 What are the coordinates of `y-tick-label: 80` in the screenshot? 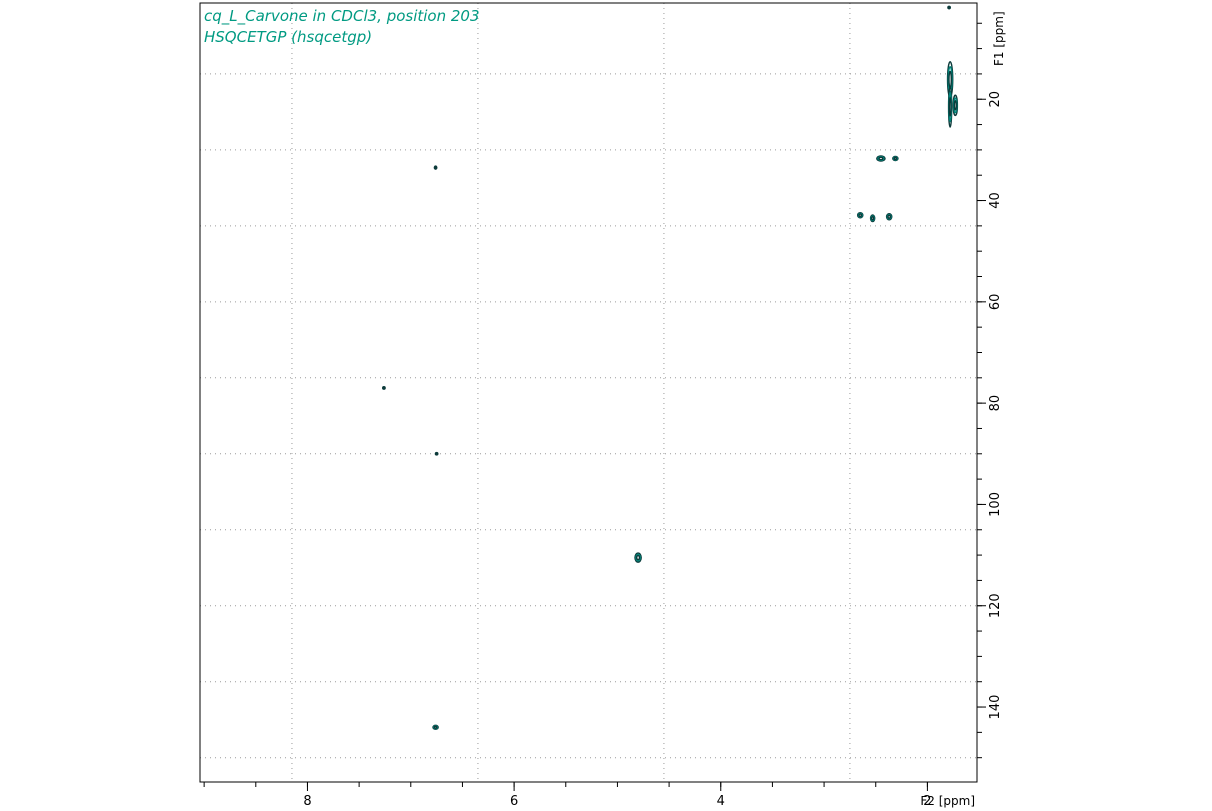 It's located at (995, 403).